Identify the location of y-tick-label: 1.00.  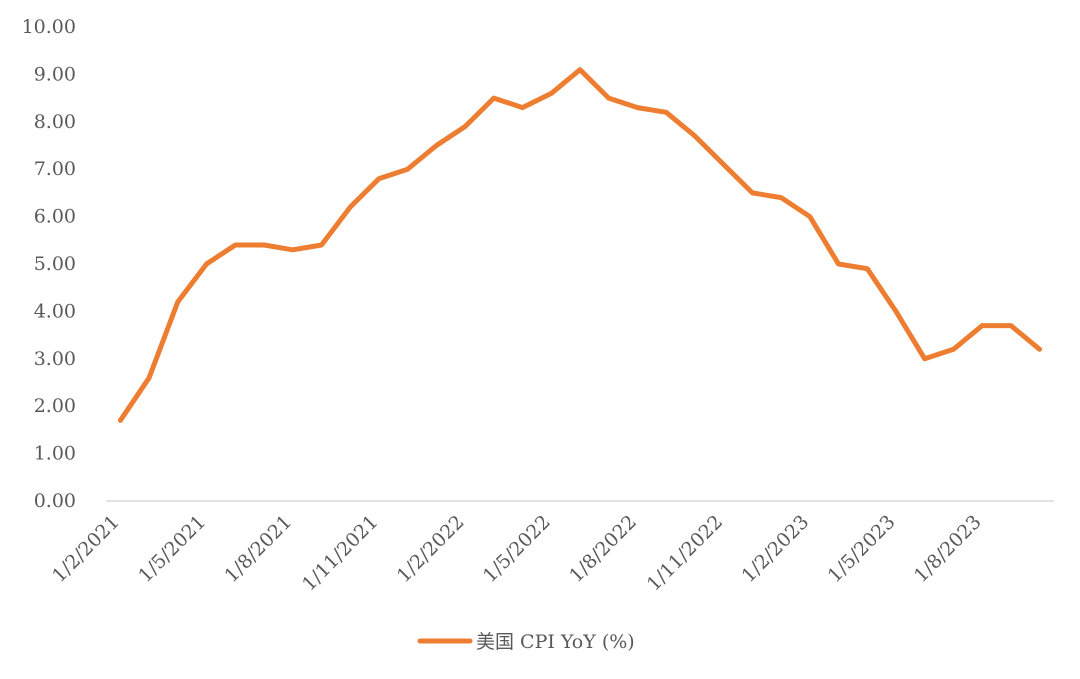
(55, 454).